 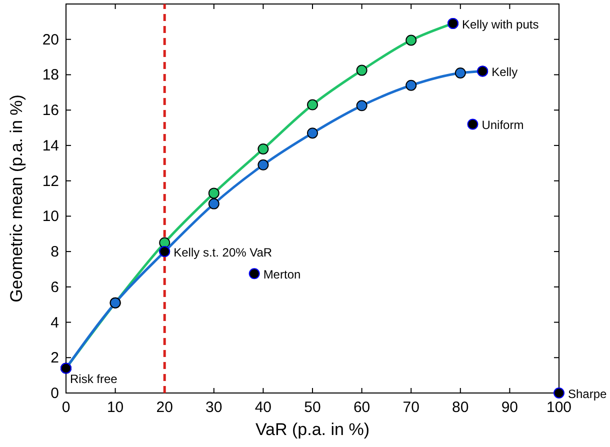 I want to click on x-tick-label: 70, so click(x=411, y=407).